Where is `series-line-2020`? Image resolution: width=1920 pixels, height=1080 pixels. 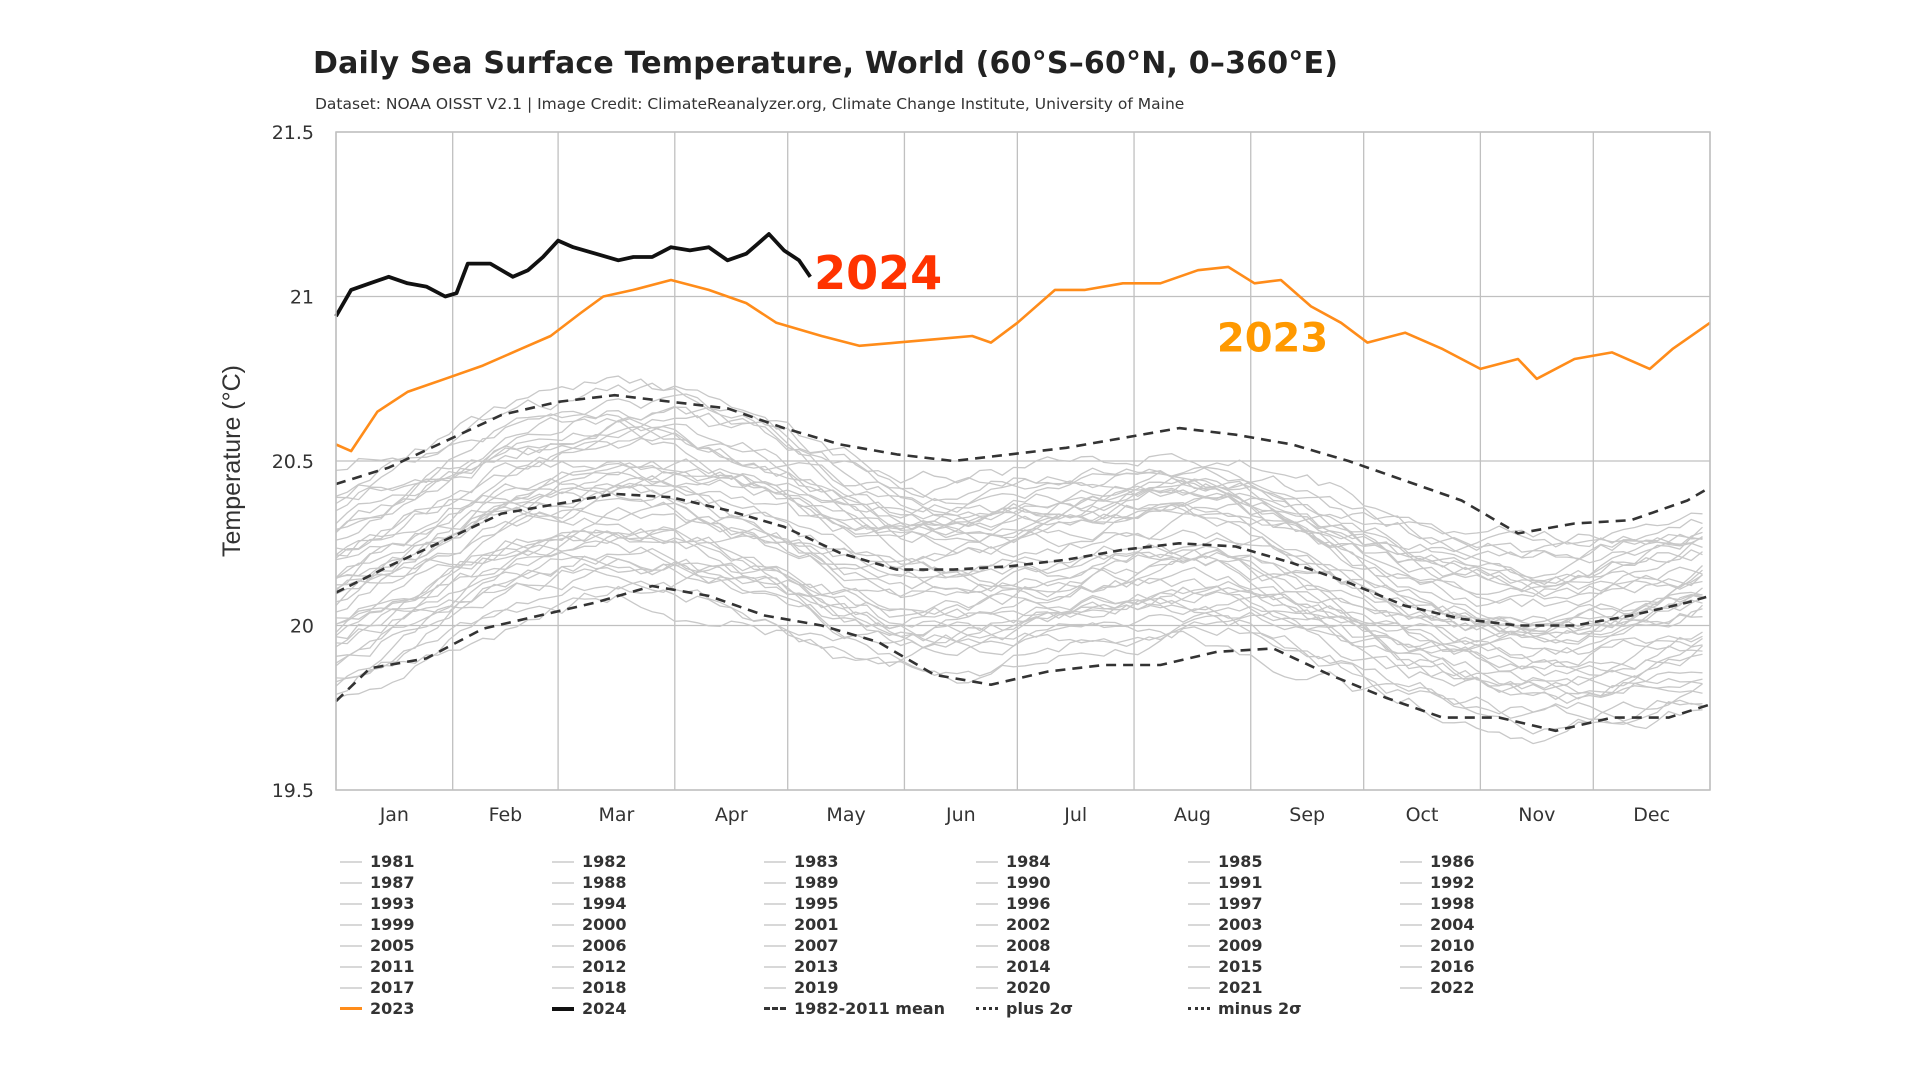 series-line-2020 is located at coordinates (1019, 481).